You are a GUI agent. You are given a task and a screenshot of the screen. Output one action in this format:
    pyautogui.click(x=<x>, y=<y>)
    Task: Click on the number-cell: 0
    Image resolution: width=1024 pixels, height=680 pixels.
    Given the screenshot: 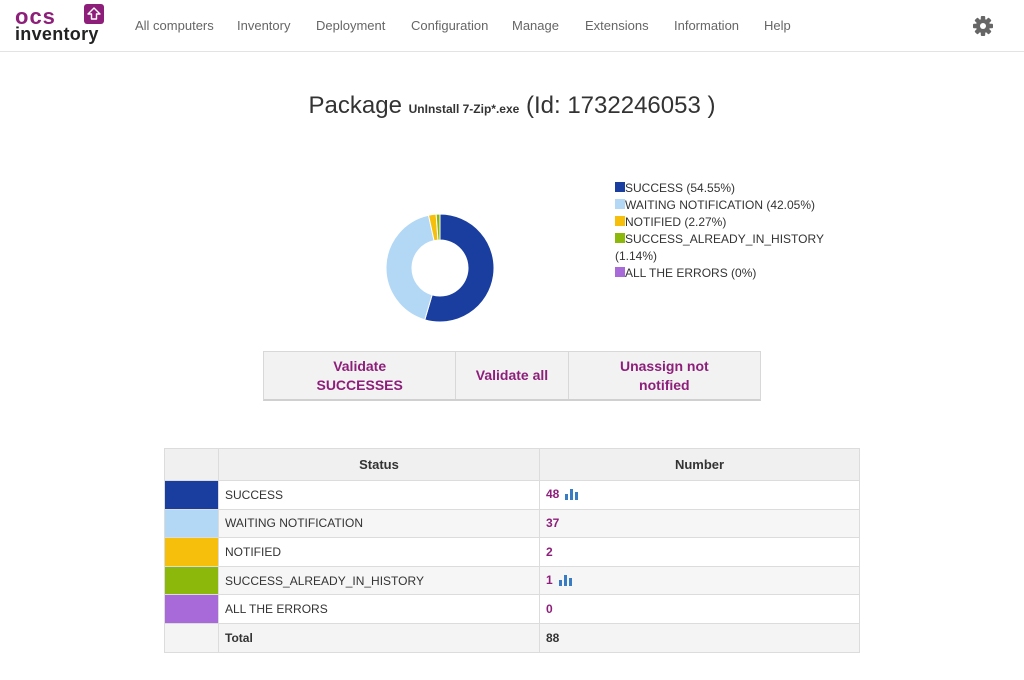 What is the action you would take?
    pyautogui.click(x=699, y=609)
    